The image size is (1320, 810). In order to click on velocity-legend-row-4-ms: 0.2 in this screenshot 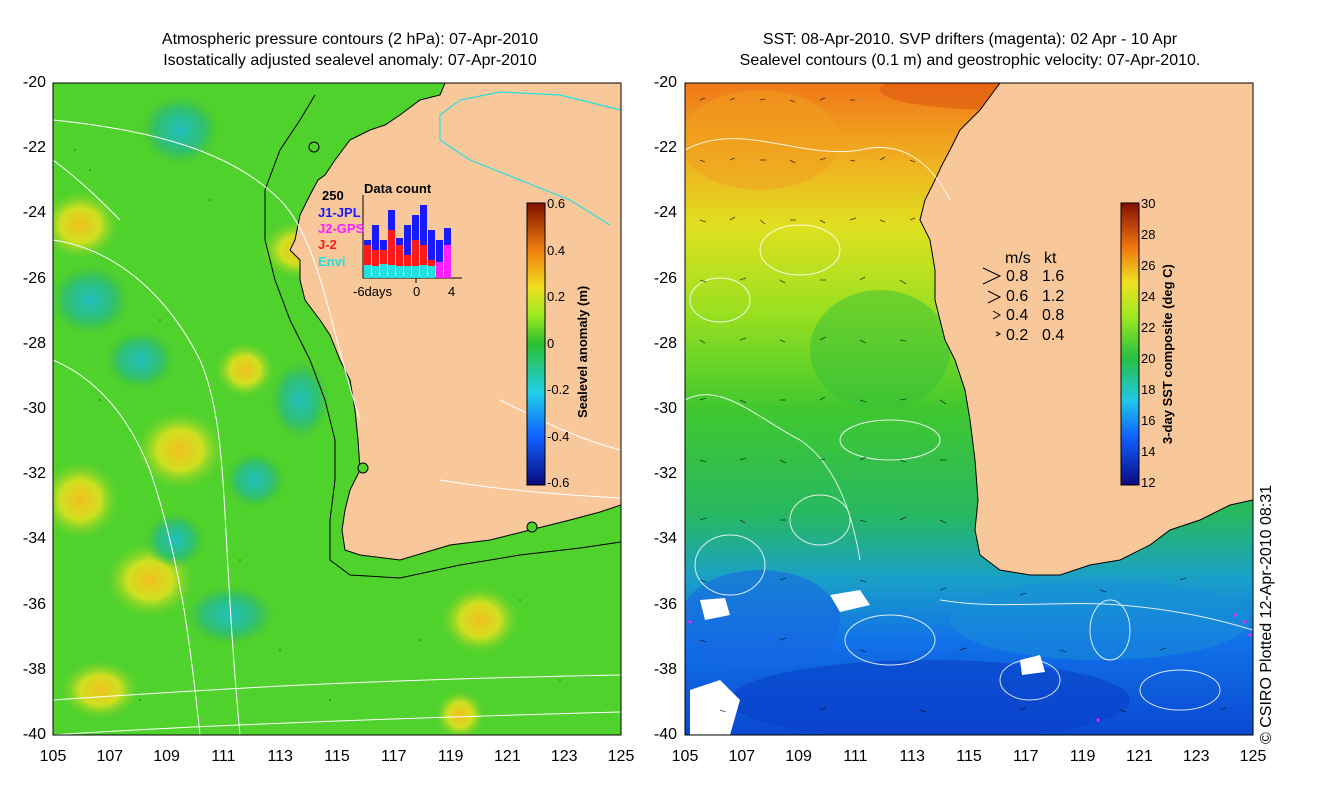, I will do `click(1017, 335)`.